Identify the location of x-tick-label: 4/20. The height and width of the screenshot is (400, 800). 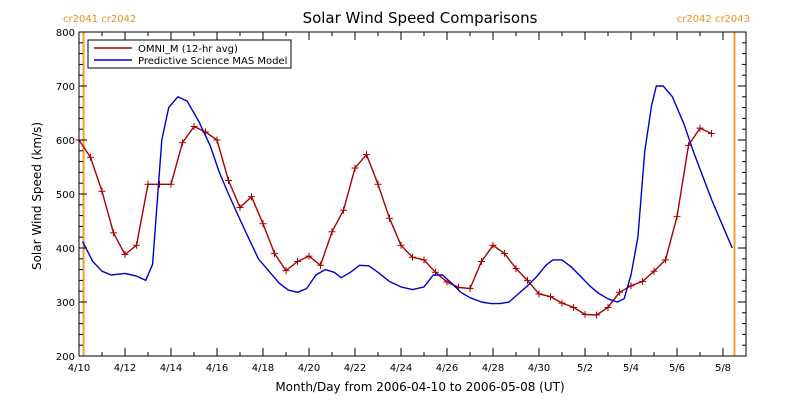
(309, 368).